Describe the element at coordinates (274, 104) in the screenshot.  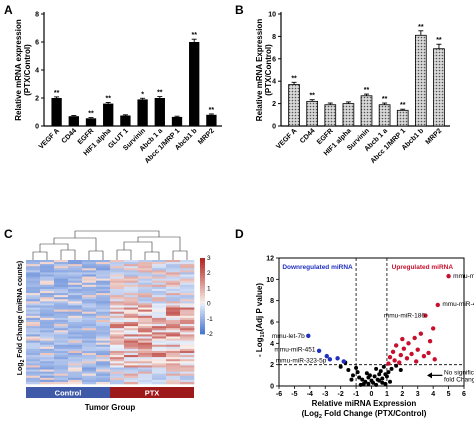
I see `b-ytick-label: 2` at that location.